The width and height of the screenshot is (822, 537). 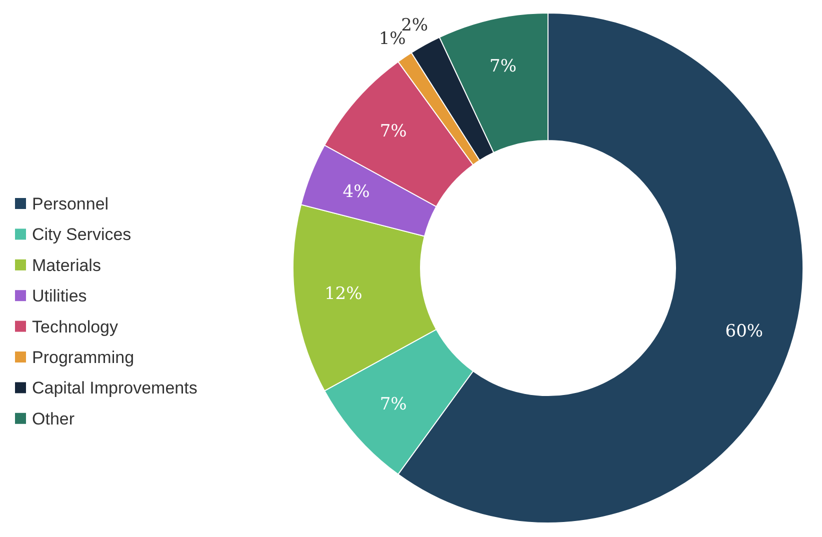 What do you see at coordinates (744, 332) in the screenshot?
I see `data-label: 60%` at bounding box center [744, 332].